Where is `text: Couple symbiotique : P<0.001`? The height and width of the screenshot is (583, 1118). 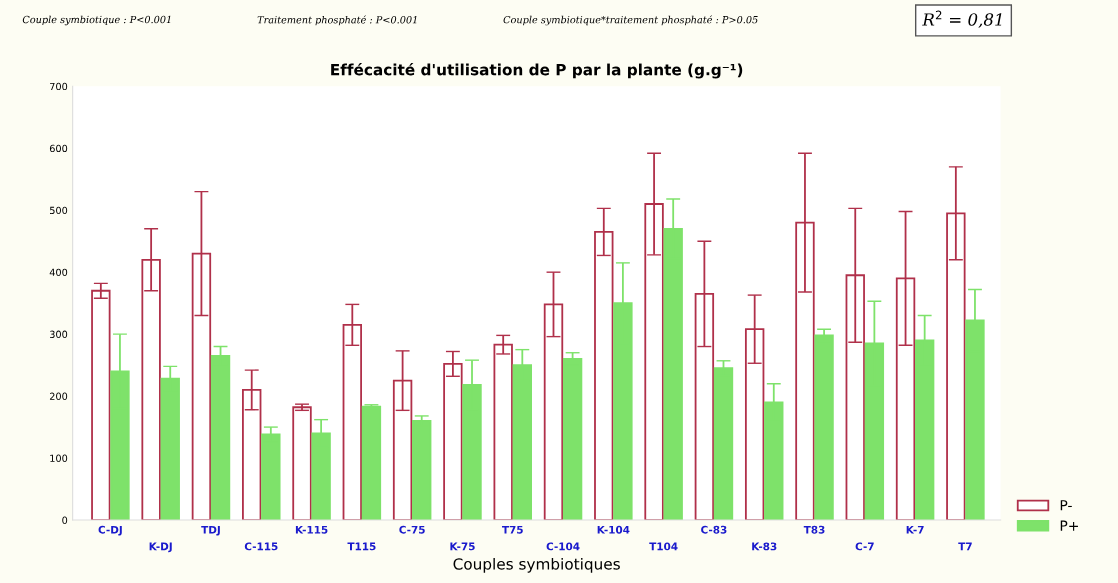 text: Couple symbiotique : P<0.001 is located at coordinates (96, 20).